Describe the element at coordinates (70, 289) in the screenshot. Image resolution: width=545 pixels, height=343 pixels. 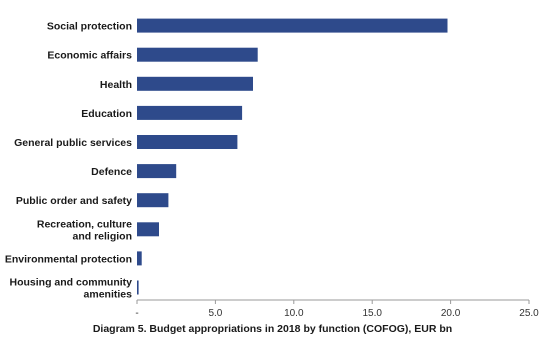
I see `category-label: Housing and community amenities` at that location.